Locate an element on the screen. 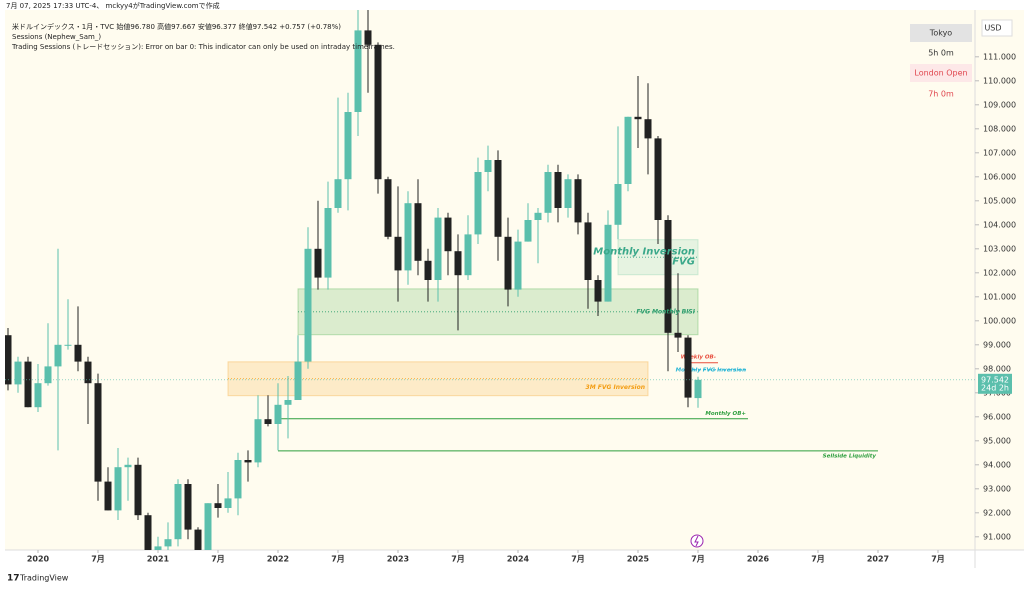 Image resolution: width=1024 pixels, height=590 pixels. event-icon-bolt is located at coordinates (696, 541).